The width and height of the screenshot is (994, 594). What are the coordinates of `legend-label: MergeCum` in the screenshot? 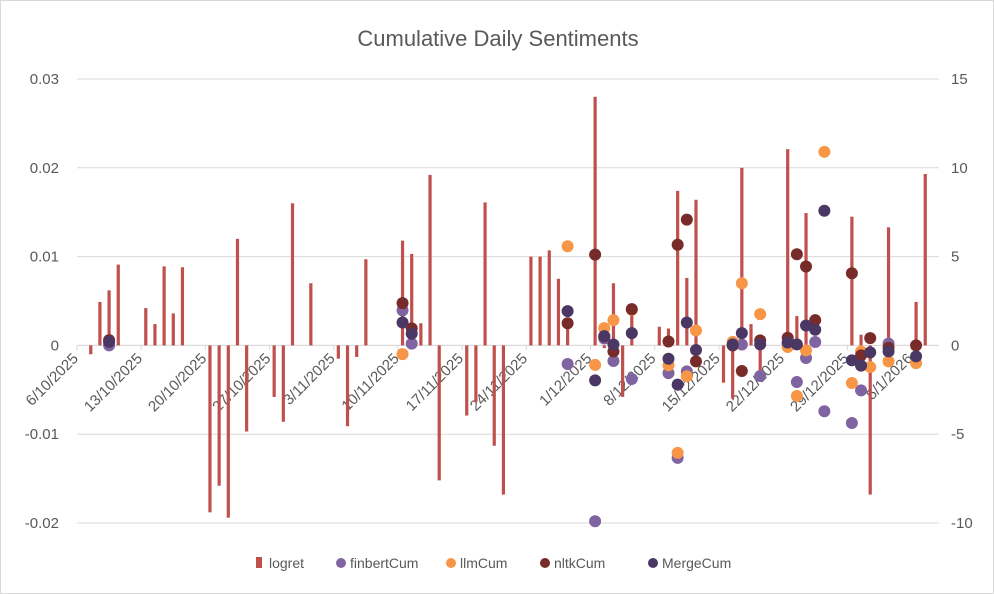 It's located at (696, 563).